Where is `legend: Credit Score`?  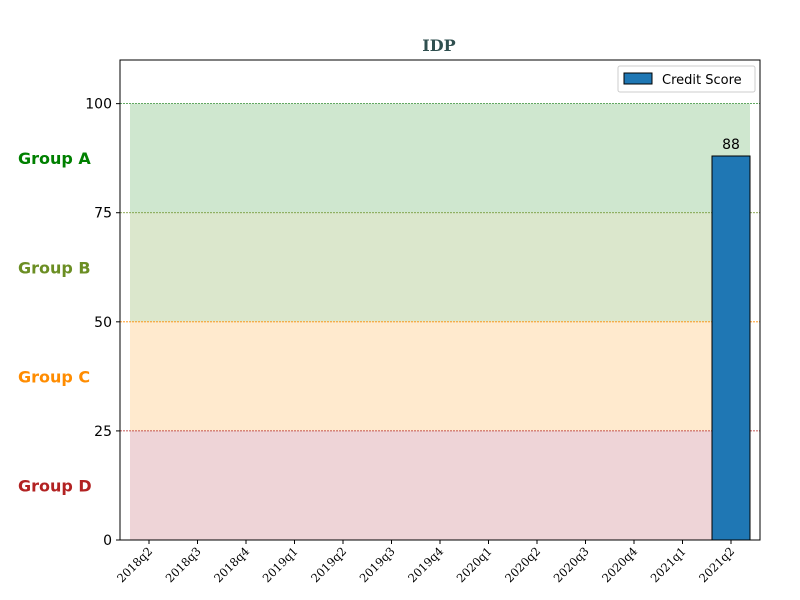 legend: Credit Score is located at coordinates (686, 79).